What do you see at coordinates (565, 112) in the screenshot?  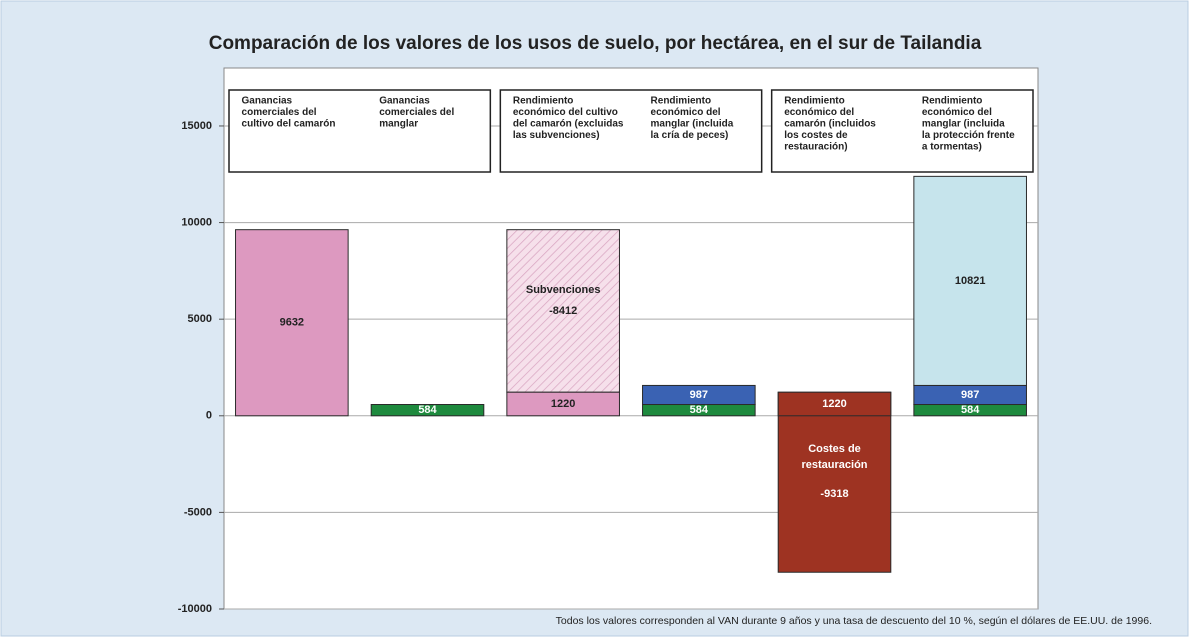 I see `category-label: económico del cultivo` at bounding box center [565, 112].